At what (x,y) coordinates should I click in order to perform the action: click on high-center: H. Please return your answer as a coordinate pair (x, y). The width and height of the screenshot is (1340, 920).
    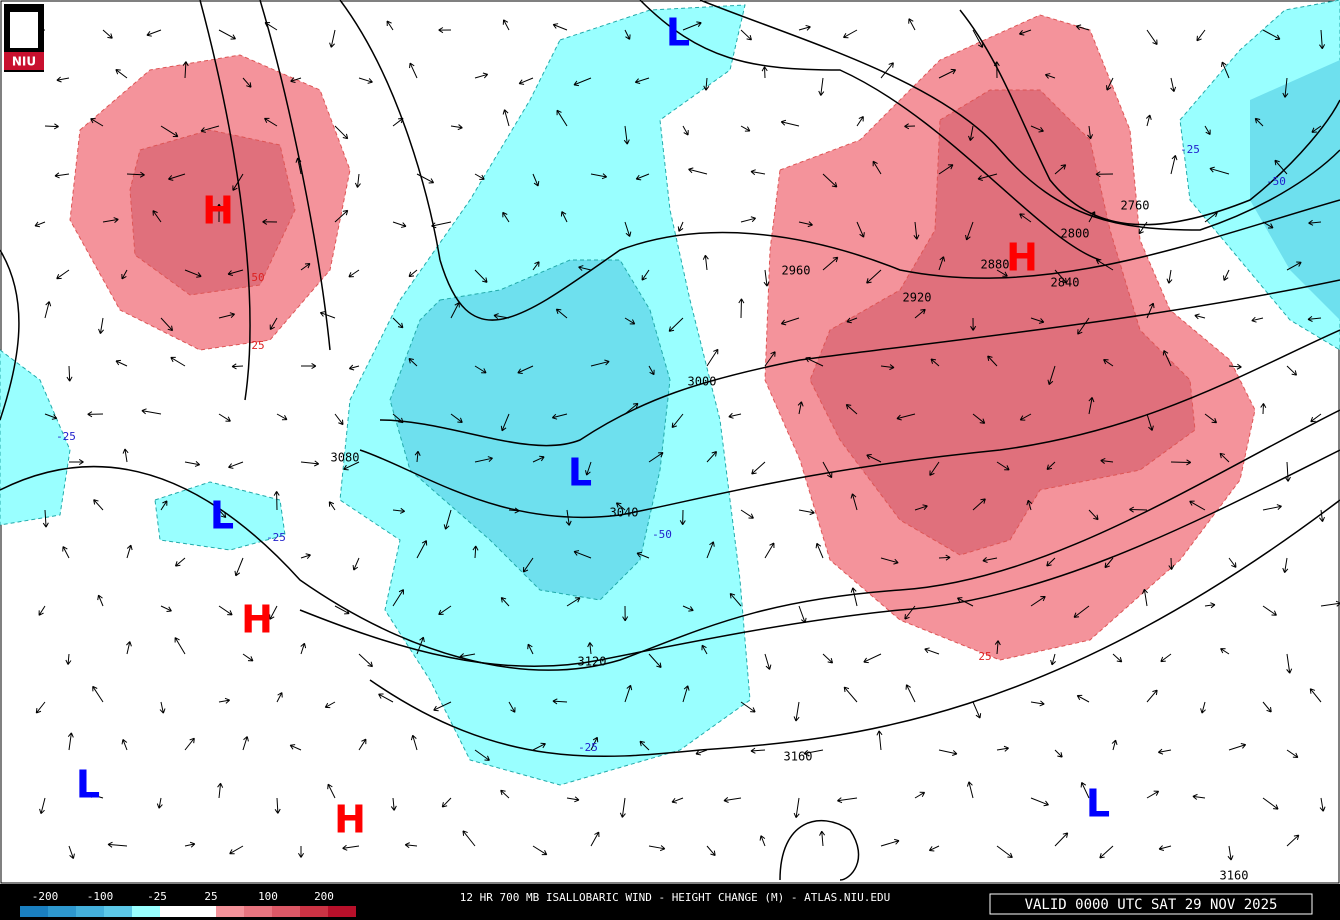
    Looking at the image, I should click on (1022, 258).